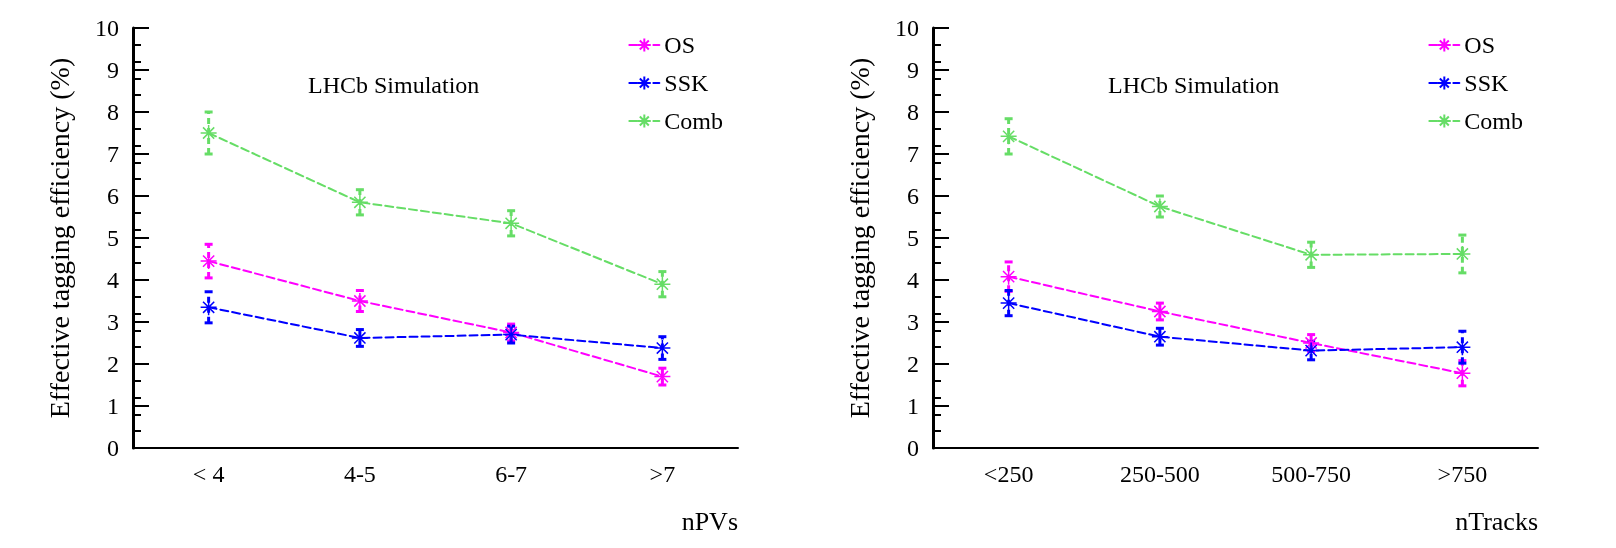 The width and height of the screenshot is (1616, 548). Describe the element at coordinates (1008, 474) in the screenshot. I see `x-tick-label: <250` at that location.